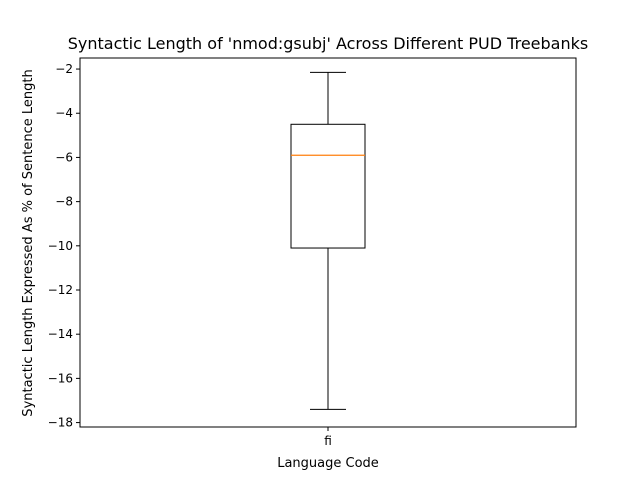 This screenshot has width=640, height=480. Describe the element at coordinates (328, 441) in the screenshot. I see `x-tick-label: fi` at that location.